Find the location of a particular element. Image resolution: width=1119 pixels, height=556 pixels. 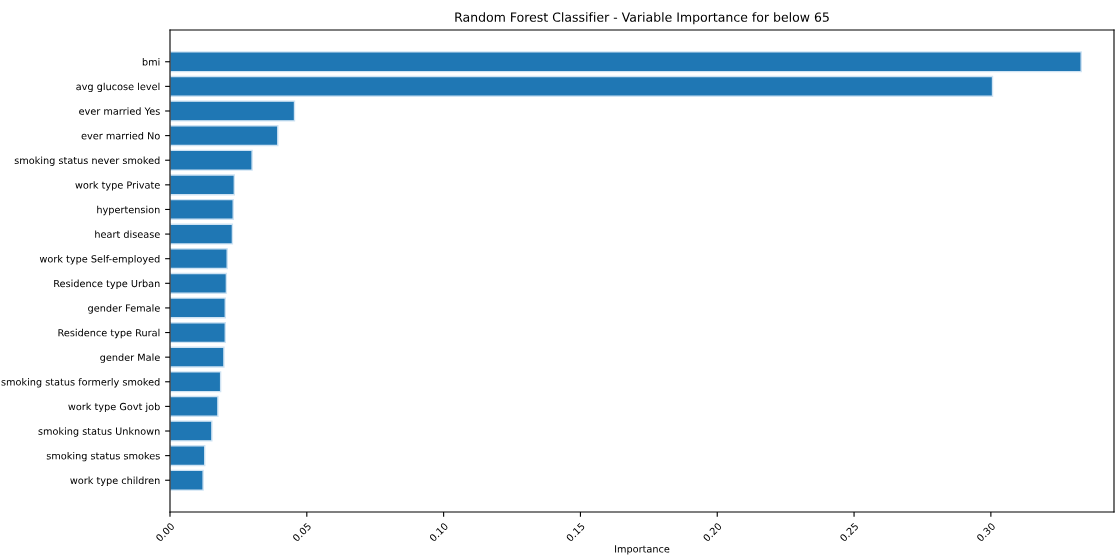

y-tick-label: work type Self-employed is located at coordinates (99, 260).